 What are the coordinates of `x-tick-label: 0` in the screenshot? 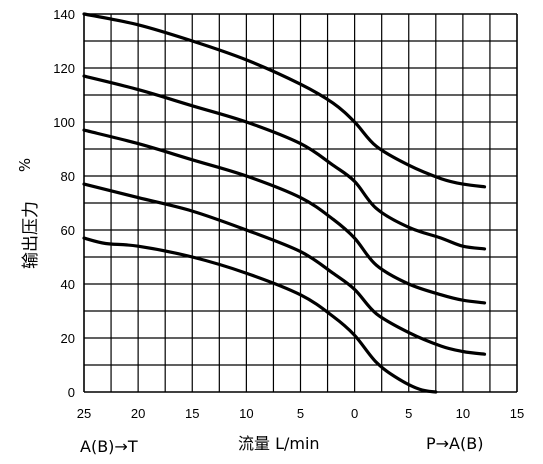 It's located at (354, 413).